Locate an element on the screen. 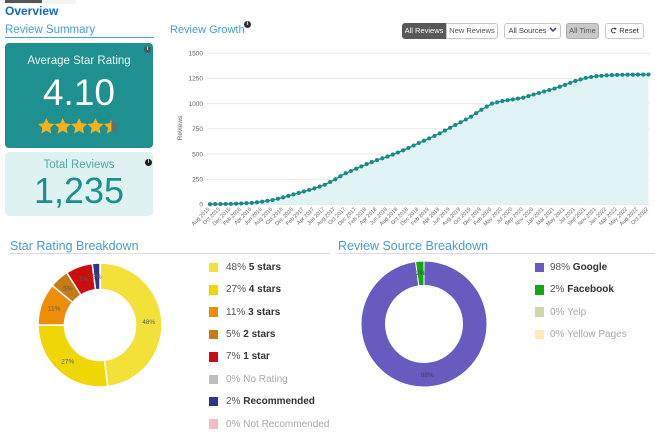 The height and width of the screenshot is (437, 655). svg-text: 0 is located at coordinates (201, 205).